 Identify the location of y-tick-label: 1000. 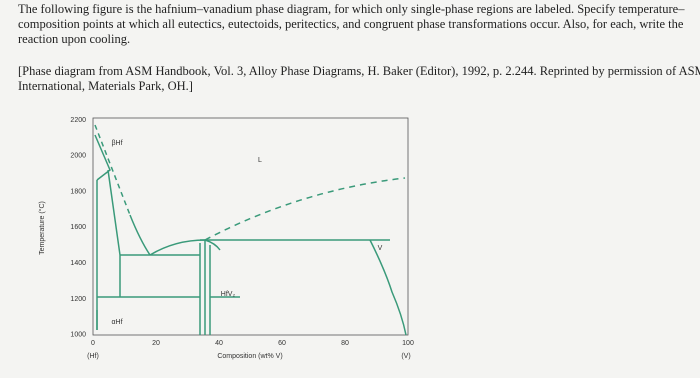
(78, 335).